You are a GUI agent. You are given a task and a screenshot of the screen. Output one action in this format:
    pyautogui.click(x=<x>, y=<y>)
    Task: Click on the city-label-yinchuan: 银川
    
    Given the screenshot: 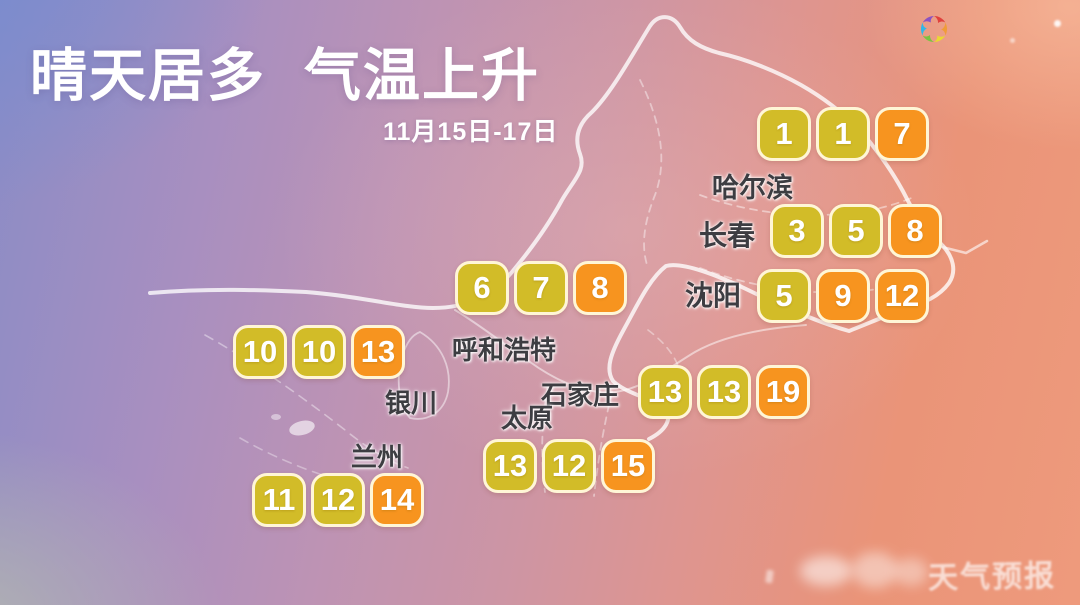 What is the action you would take?
    pyautogui.click(x=411, y=403)
    